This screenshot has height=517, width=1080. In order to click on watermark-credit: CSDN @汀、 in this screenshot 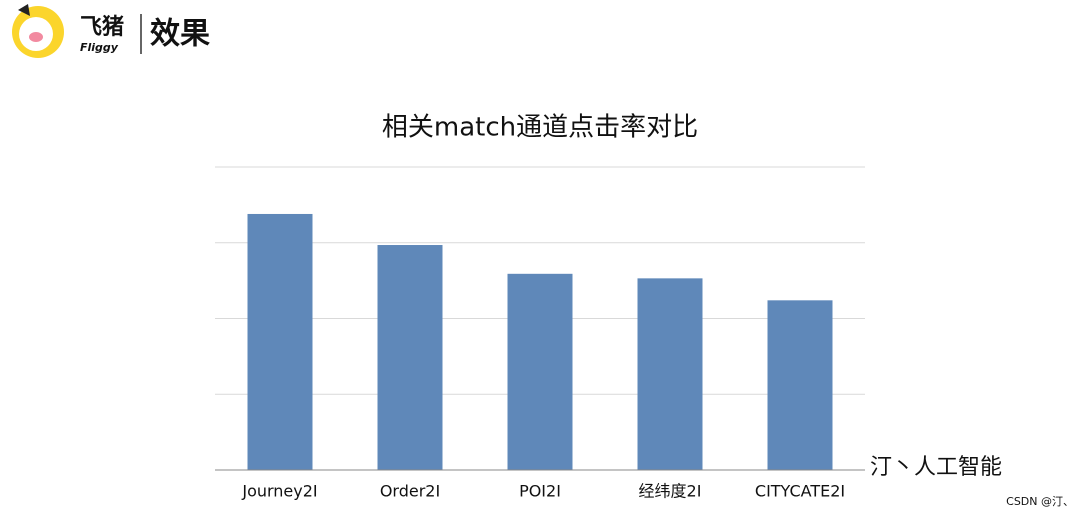, I will do `click(1040, 501)`.